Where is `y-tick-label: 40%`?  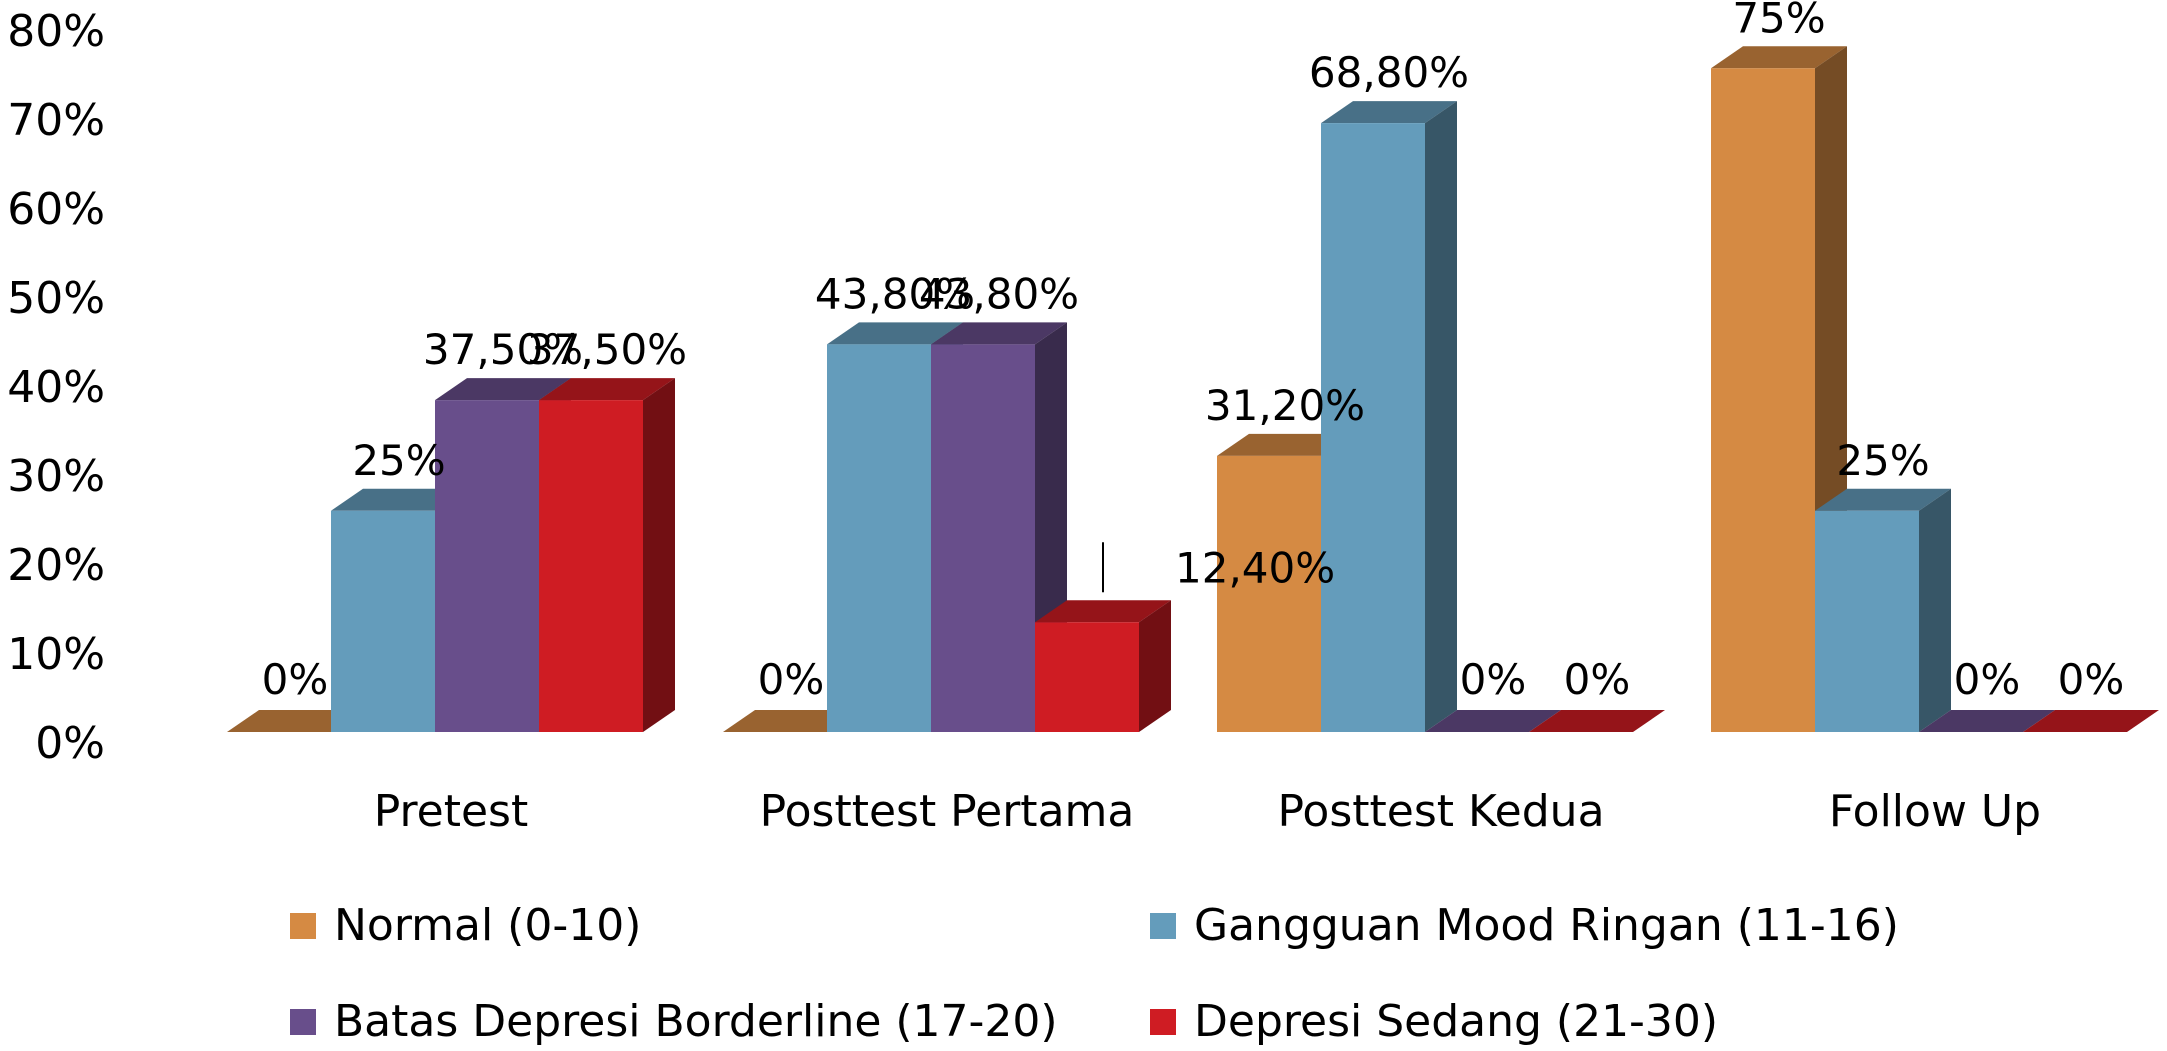
y-tick-label: 40% is located at coordinates (56, 387).